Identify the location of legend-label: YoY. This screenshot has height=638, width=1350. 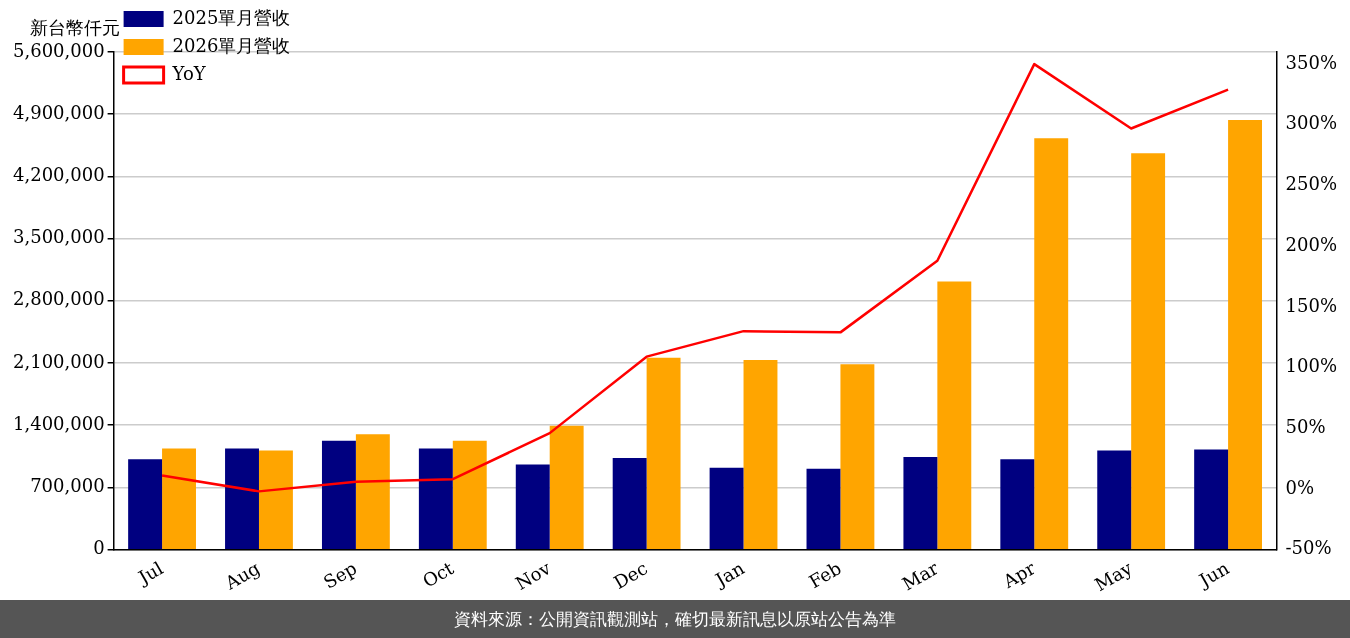
(189, 73).